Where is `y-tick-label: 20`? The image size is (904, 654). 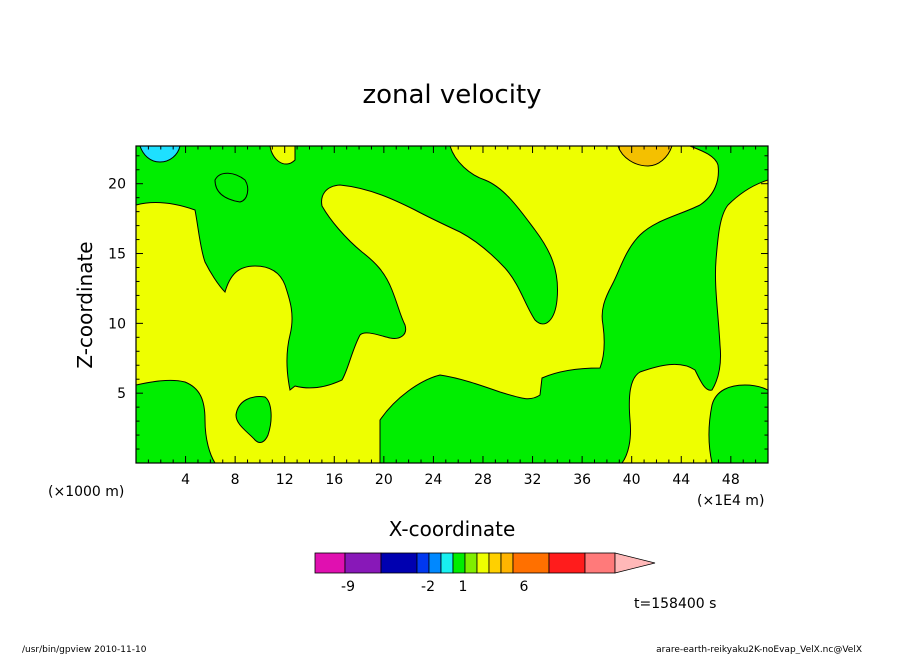 y-tick-label: 20 is located at coordinates (117, 185).